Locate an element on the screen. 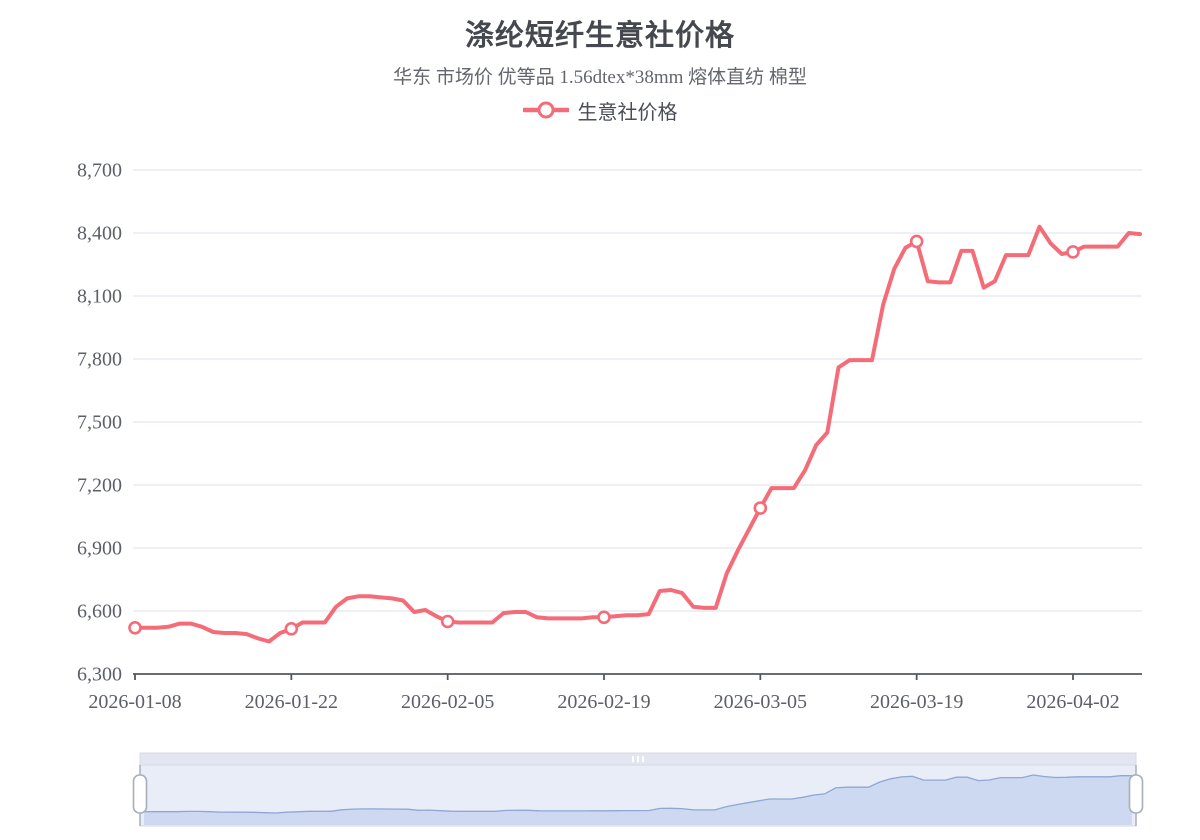  y-axis-label: 6,300 is located at coordinates (99, 675).